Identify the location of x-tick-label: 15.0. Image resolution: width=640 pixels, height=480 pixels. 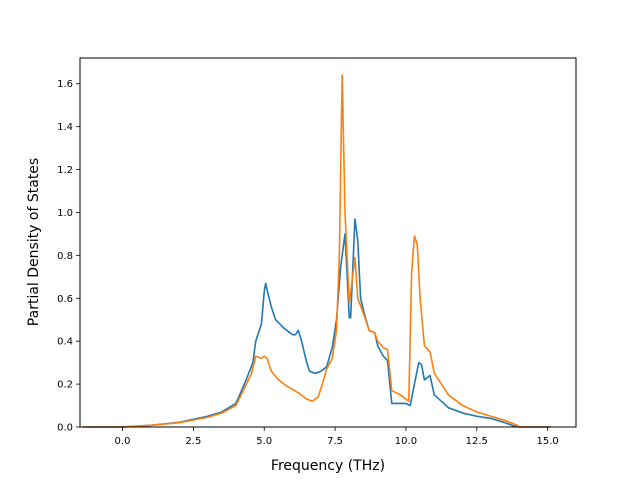
(548, 441).